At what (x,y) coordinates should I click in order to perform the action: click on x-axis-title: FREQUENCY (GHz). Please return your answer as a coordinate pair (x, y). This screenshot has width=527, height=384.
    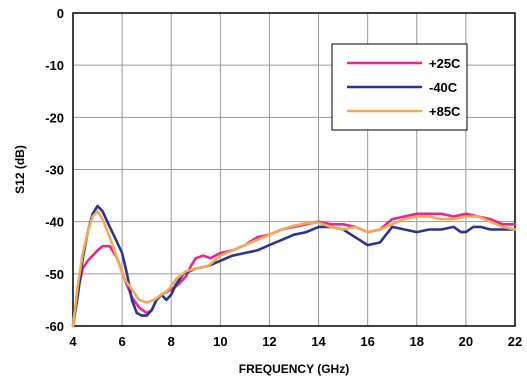
    Looking at the image, I should click on (294, 369).